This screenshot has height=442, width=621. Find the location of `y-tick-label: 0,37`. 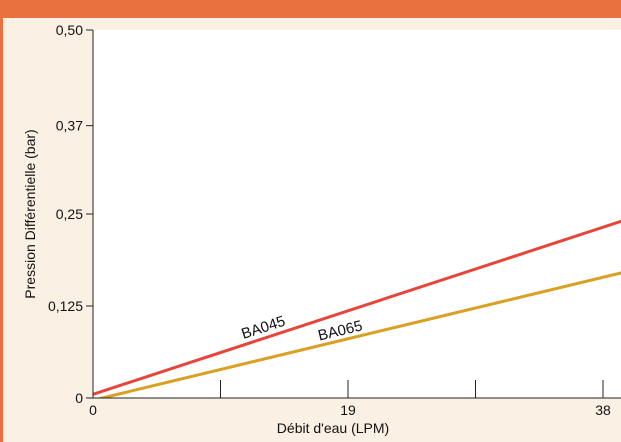

y-tick-label: 0,37 is located at coordinates (69, 126).